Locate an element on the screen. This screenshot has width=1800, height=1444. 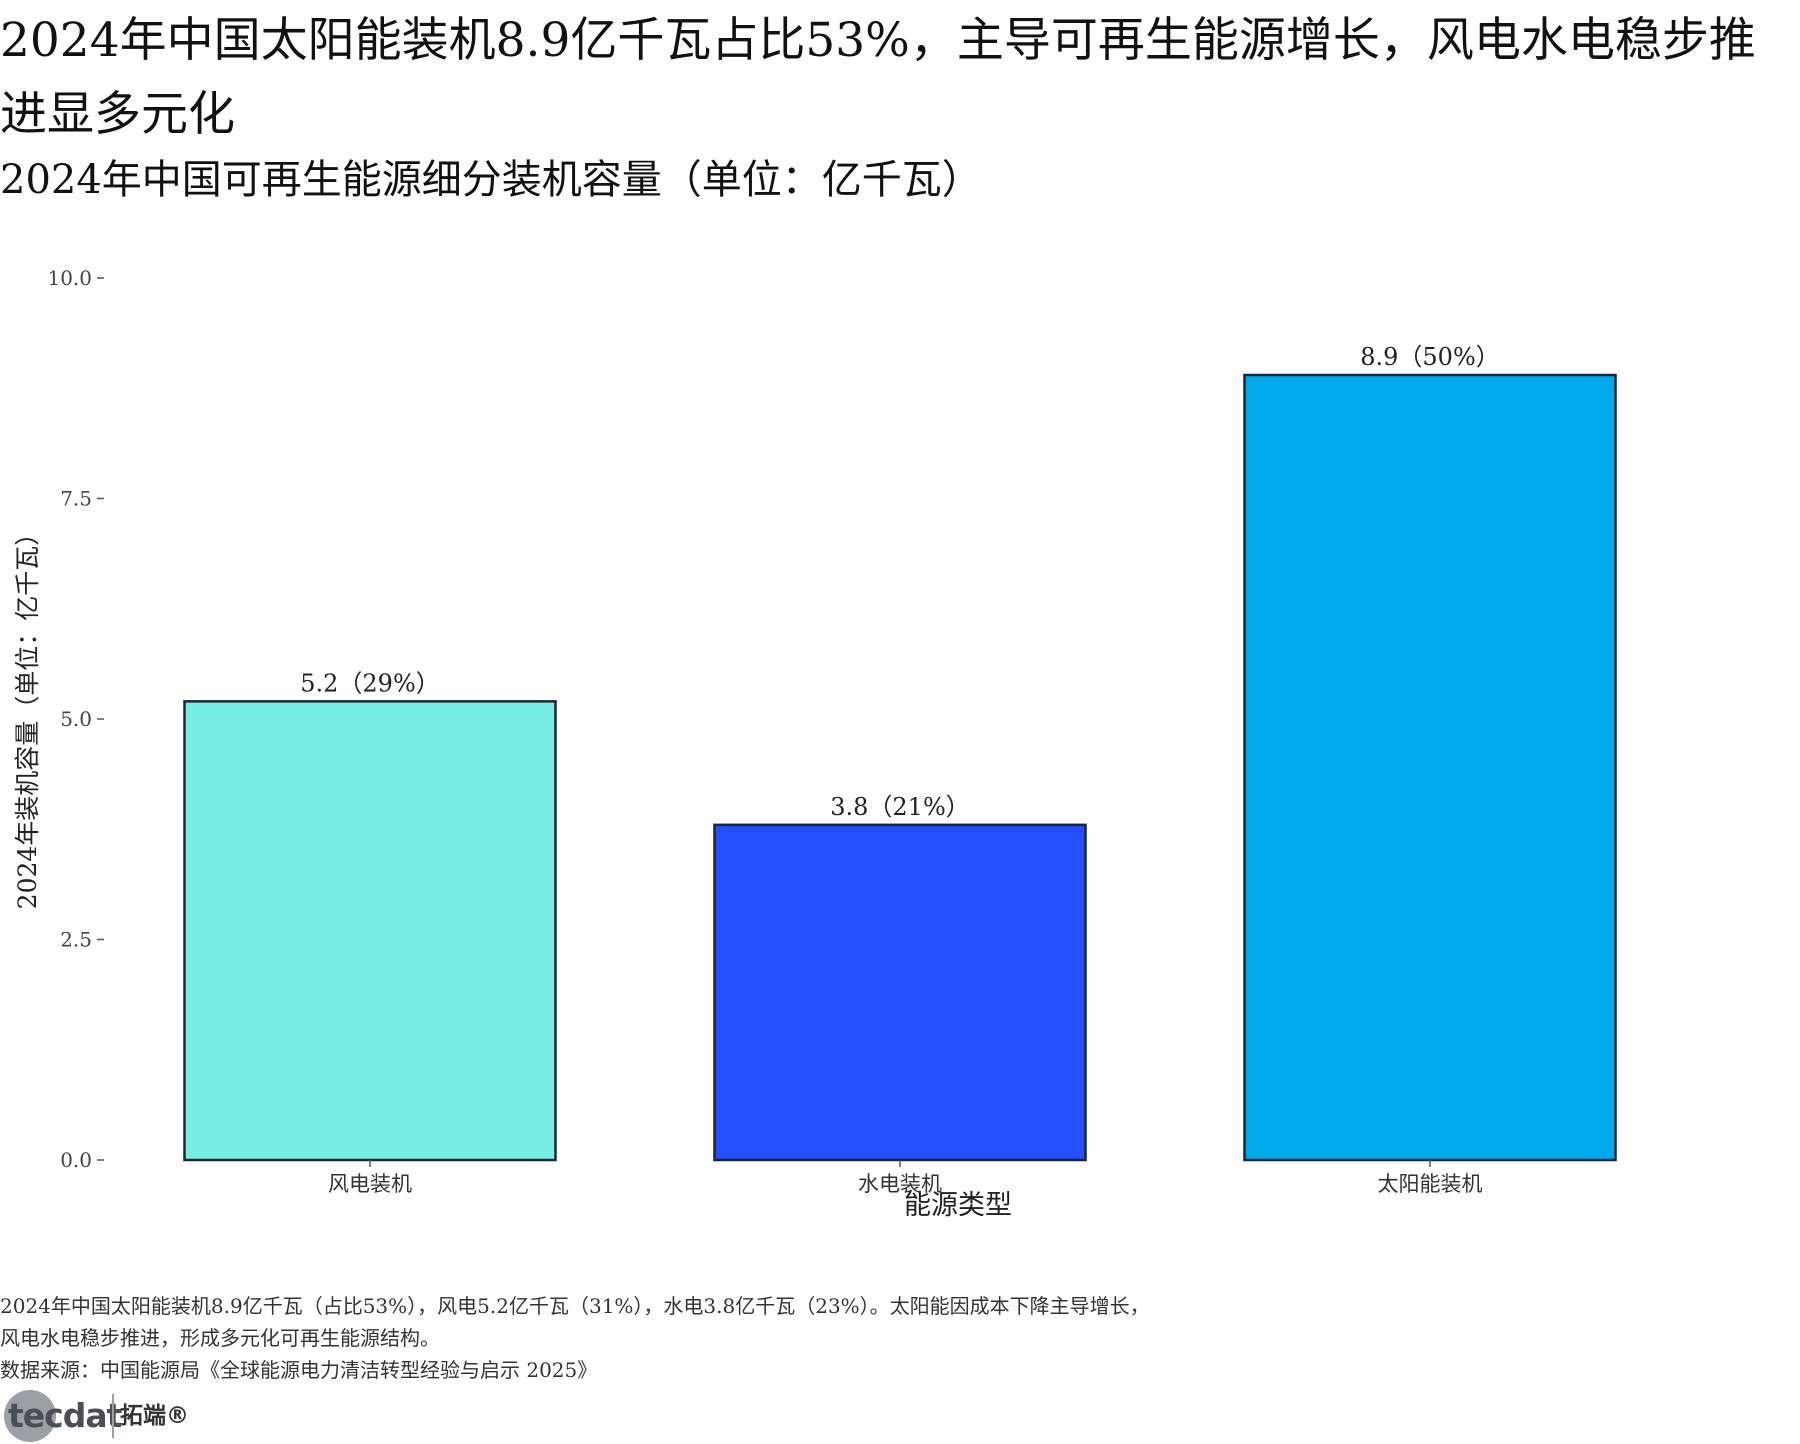
chart-subtitle: 2024年中国可再生能源细分装机容量（单位：亿千瓦） is located at coordinates (491, 180).